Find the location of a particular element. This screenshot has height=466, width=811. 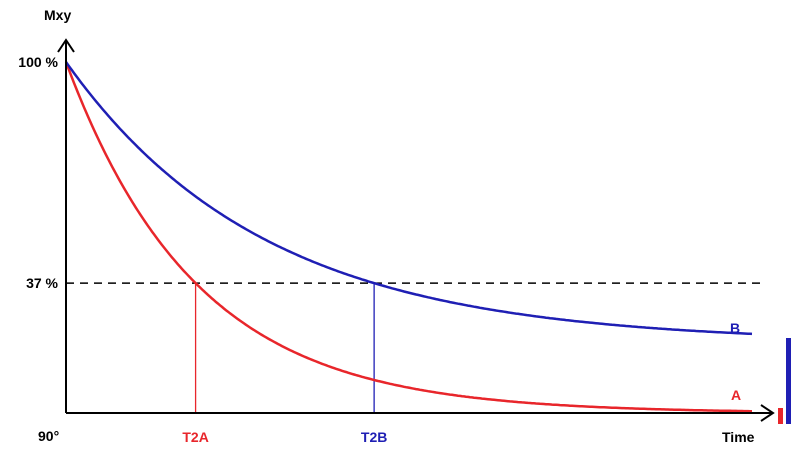

y-tick-label-100: 100 % is located at coordinates (38, 62).